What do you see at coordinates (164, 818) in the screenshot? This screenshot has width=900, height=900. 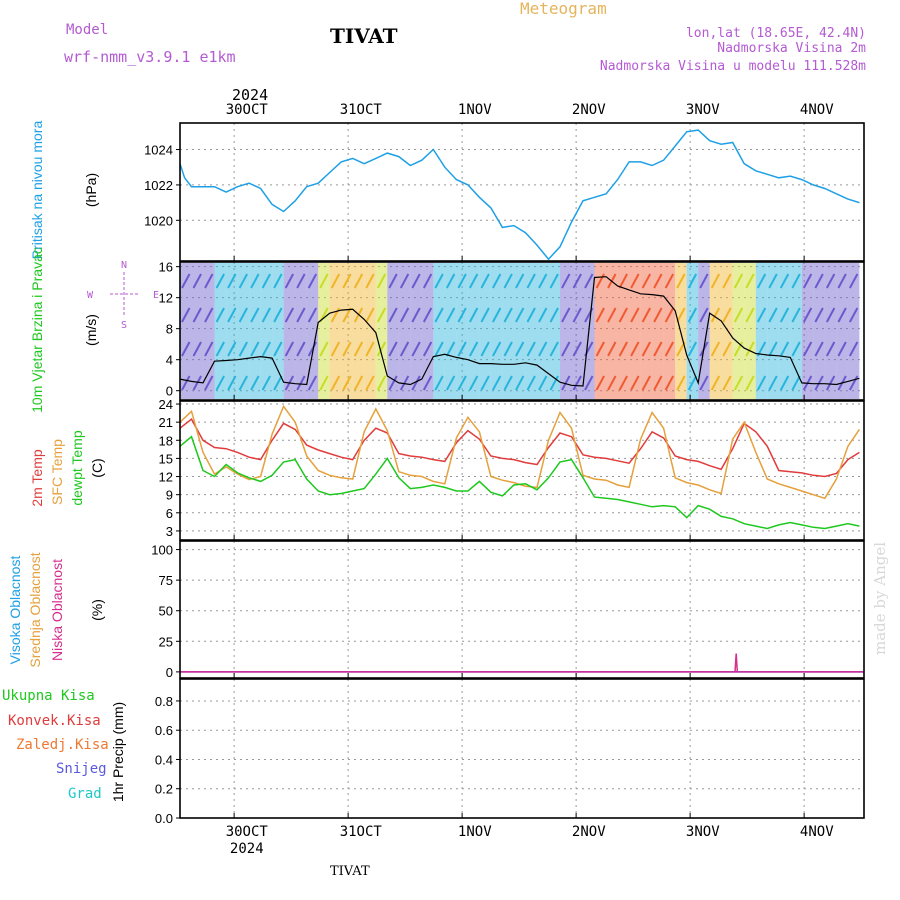 I see `ytick-label-precip: 0.0` at bounding box center [164, 818].